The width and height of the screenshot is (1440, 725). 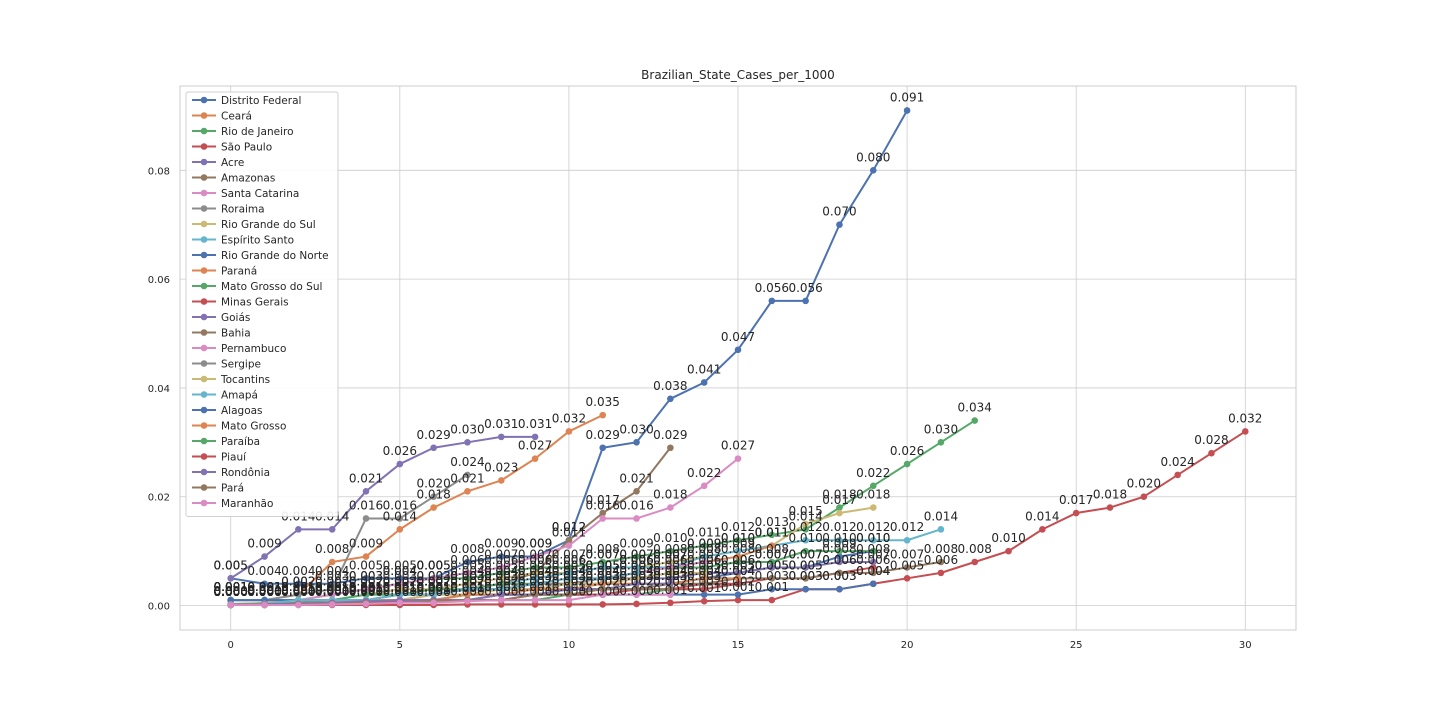 What do you see at coordinates (839, 212) in the screenshot?
I see `data-label: 0.070` at bounding box center [839, 212].